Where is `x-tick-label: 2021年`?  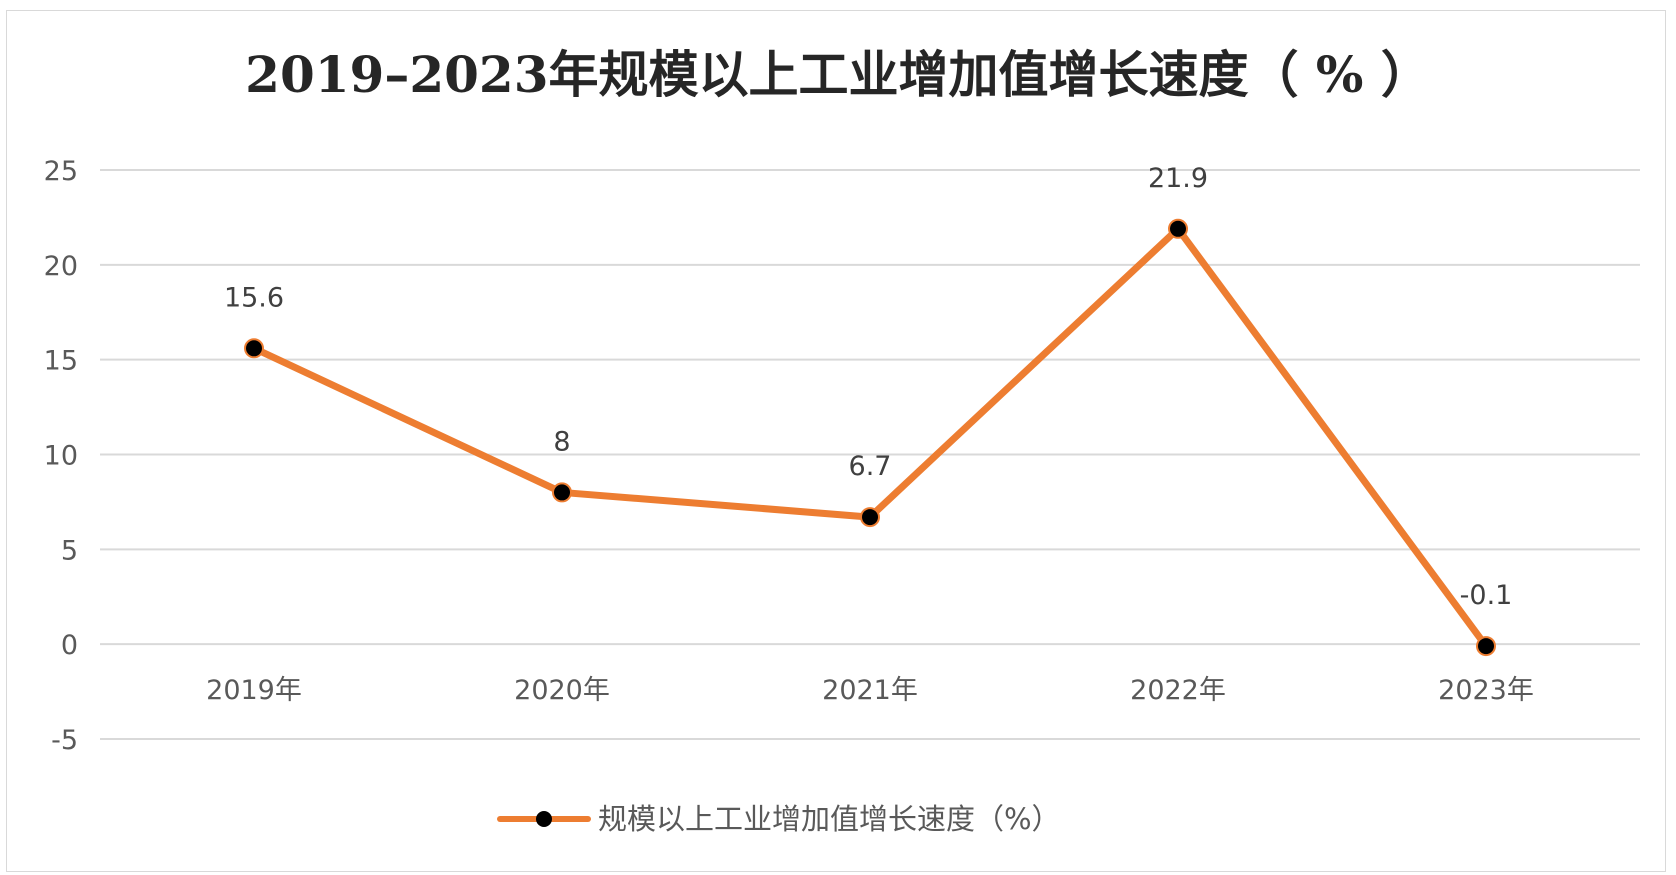 x-tick-label: 2021年 is located at coordinates (870, 690).